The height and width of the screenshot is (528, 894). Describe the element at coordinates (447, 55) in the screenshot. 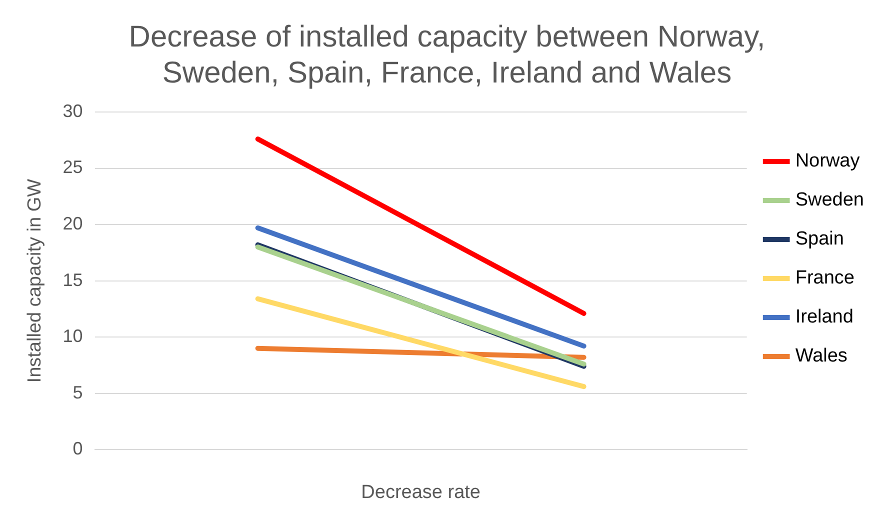

I see `chart-title: Decrease of installed capacity between Norway, Sweden, Spain, France, Ireland and Wales` at that location.